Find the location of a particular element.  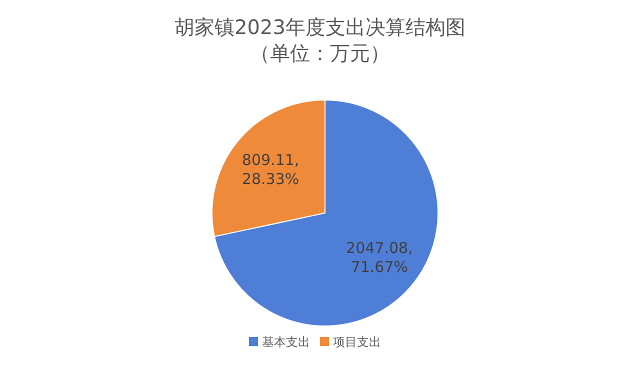

chart-subtitle: （单位：万元） is located at coordinates (320, 53).